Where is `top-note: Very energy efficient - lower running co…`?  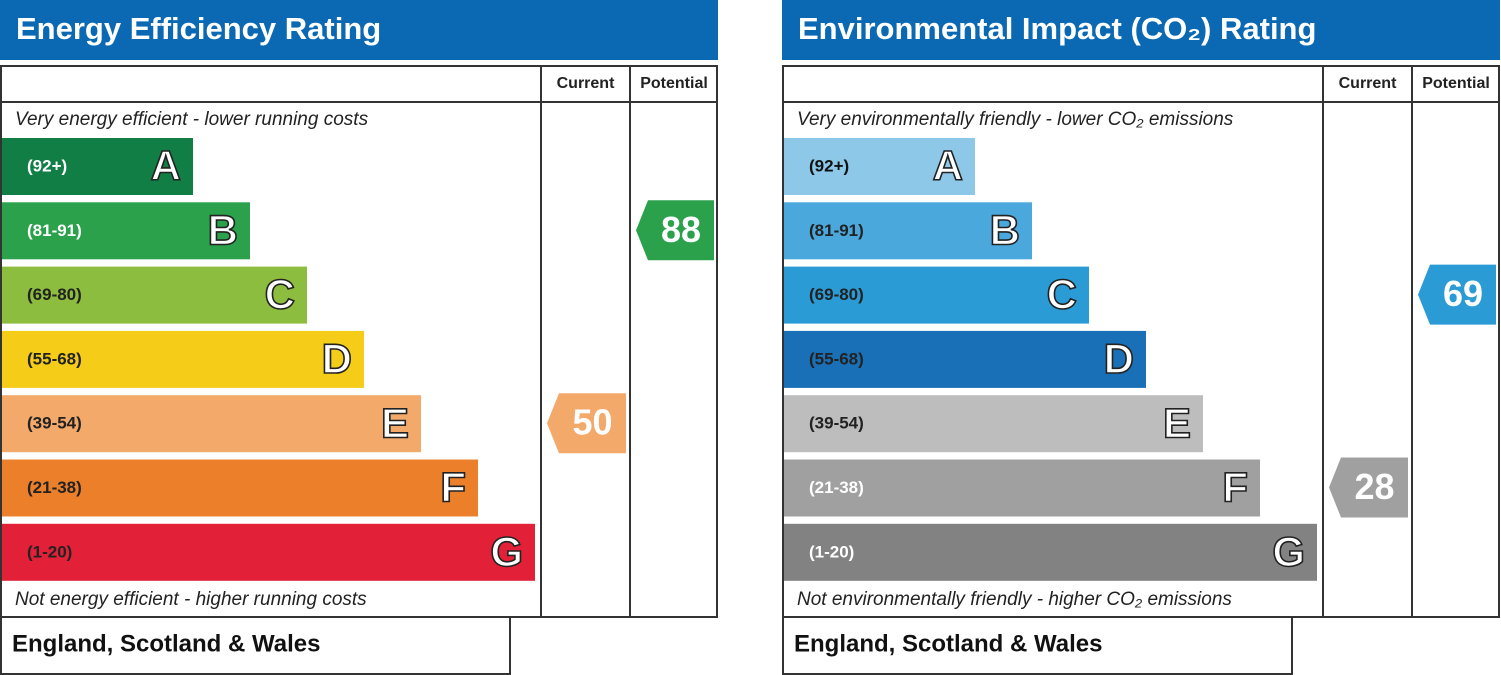
top-note: Very energy efficient - lower running co… is located at coordinates (192, 119).